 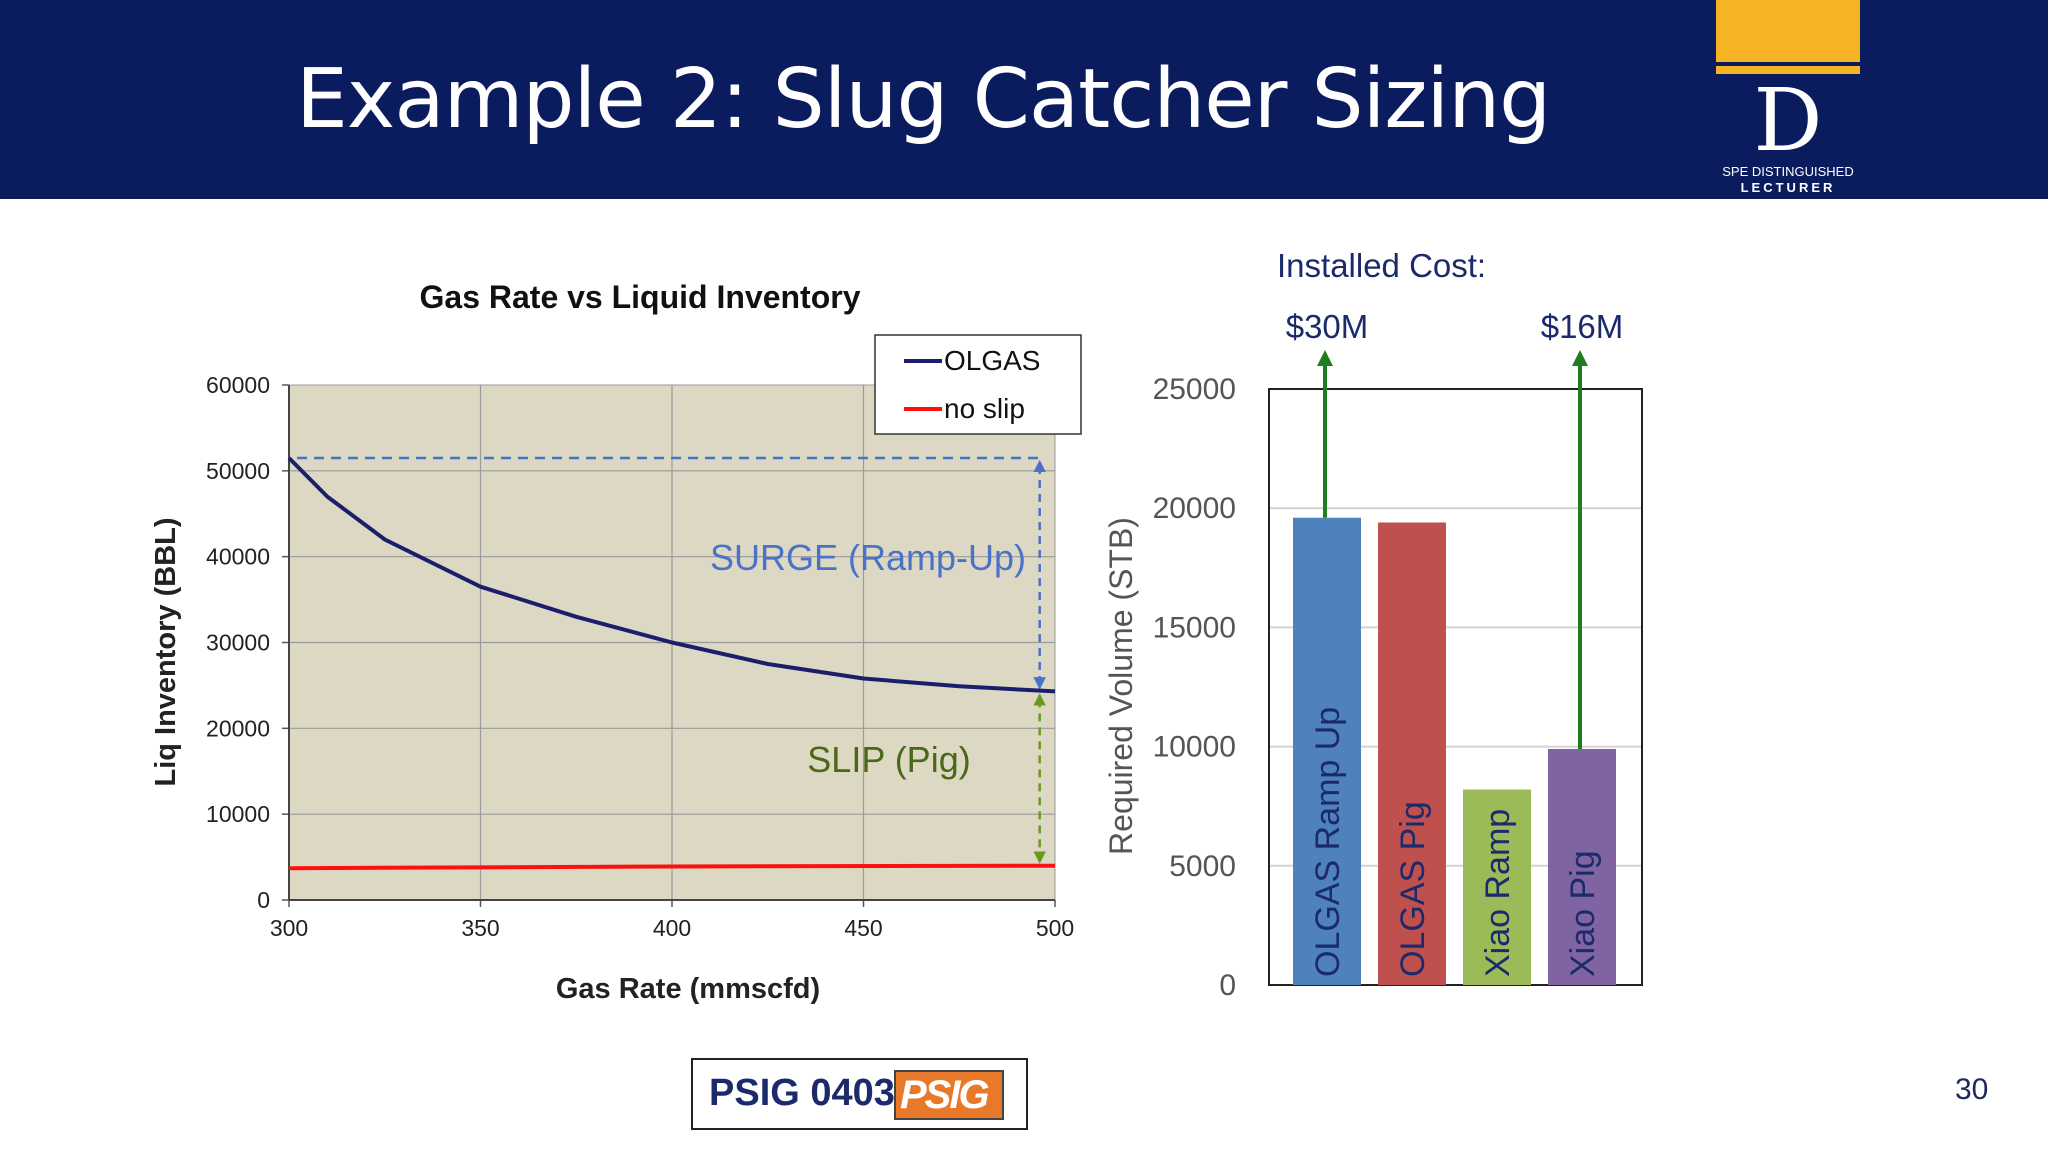 I want to click on bar-y-tick-label: 15000, so click(x=1194, y=627).